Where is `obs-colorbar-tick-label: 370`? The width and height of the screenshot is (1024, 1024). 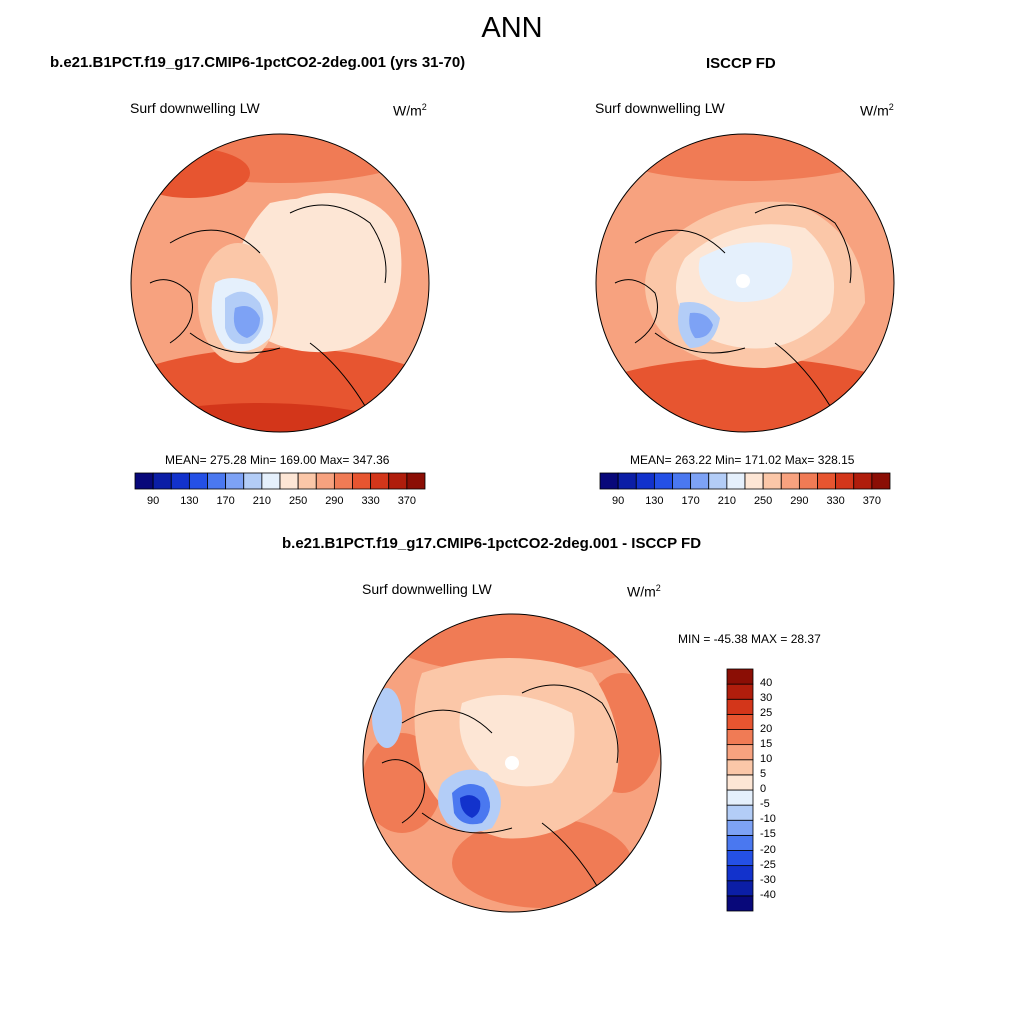 obs-colorbar-tick-label: 370 is located at coordinates (872, 501).